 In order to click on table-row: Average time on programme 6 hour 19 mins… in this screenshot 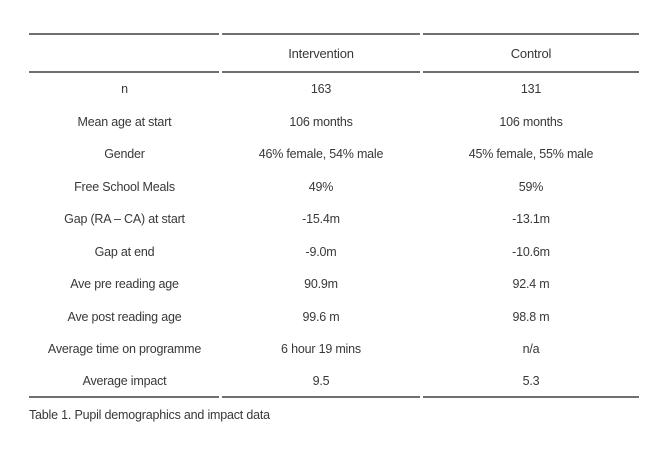, I will do `click(334, 349)`.